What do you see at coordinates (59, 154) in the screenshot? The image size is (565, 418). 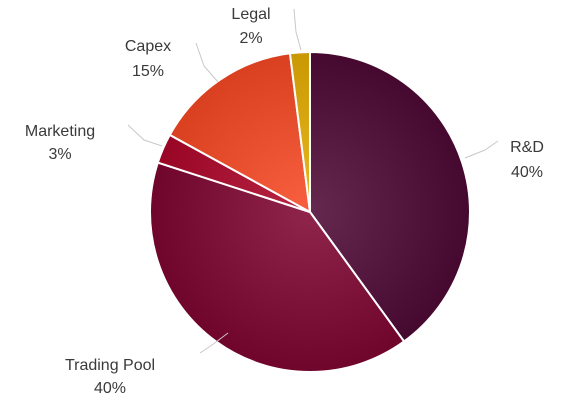 I see `slice-percent-marketing: 3%` at bounding box center [59, 154].